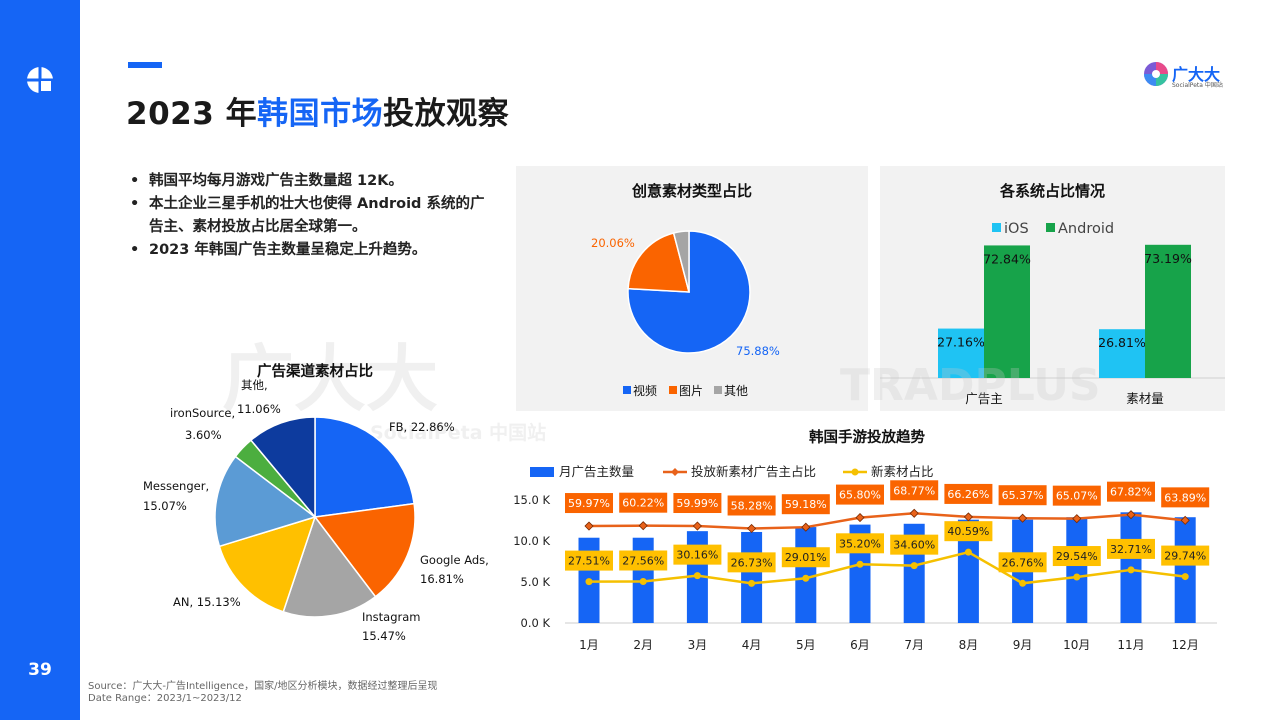 Image resolution: width=1280 pixels, height=720 pixels. I want to click on line-data-label: 32.71%, so click(1131, 549).